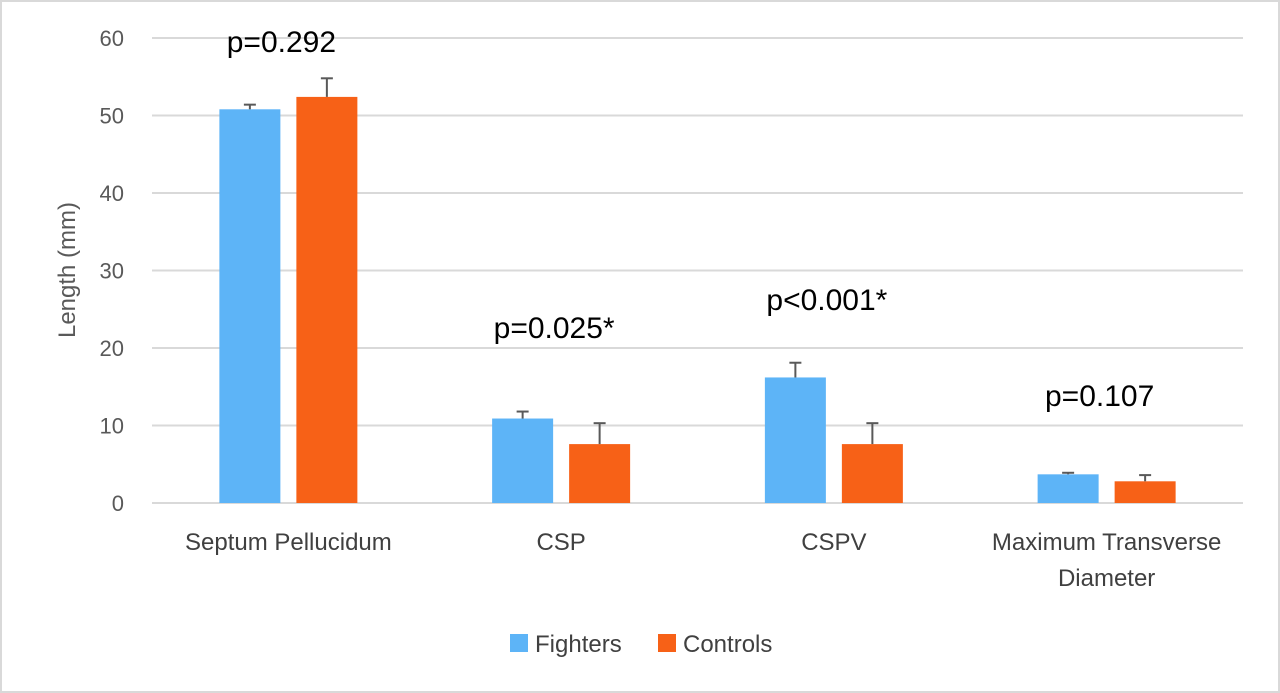 This screenshot has height=693, width=1280. Describe the element at coordinates (112, 116) in the screenshot. I see `y-tick-label: 50` at that location.